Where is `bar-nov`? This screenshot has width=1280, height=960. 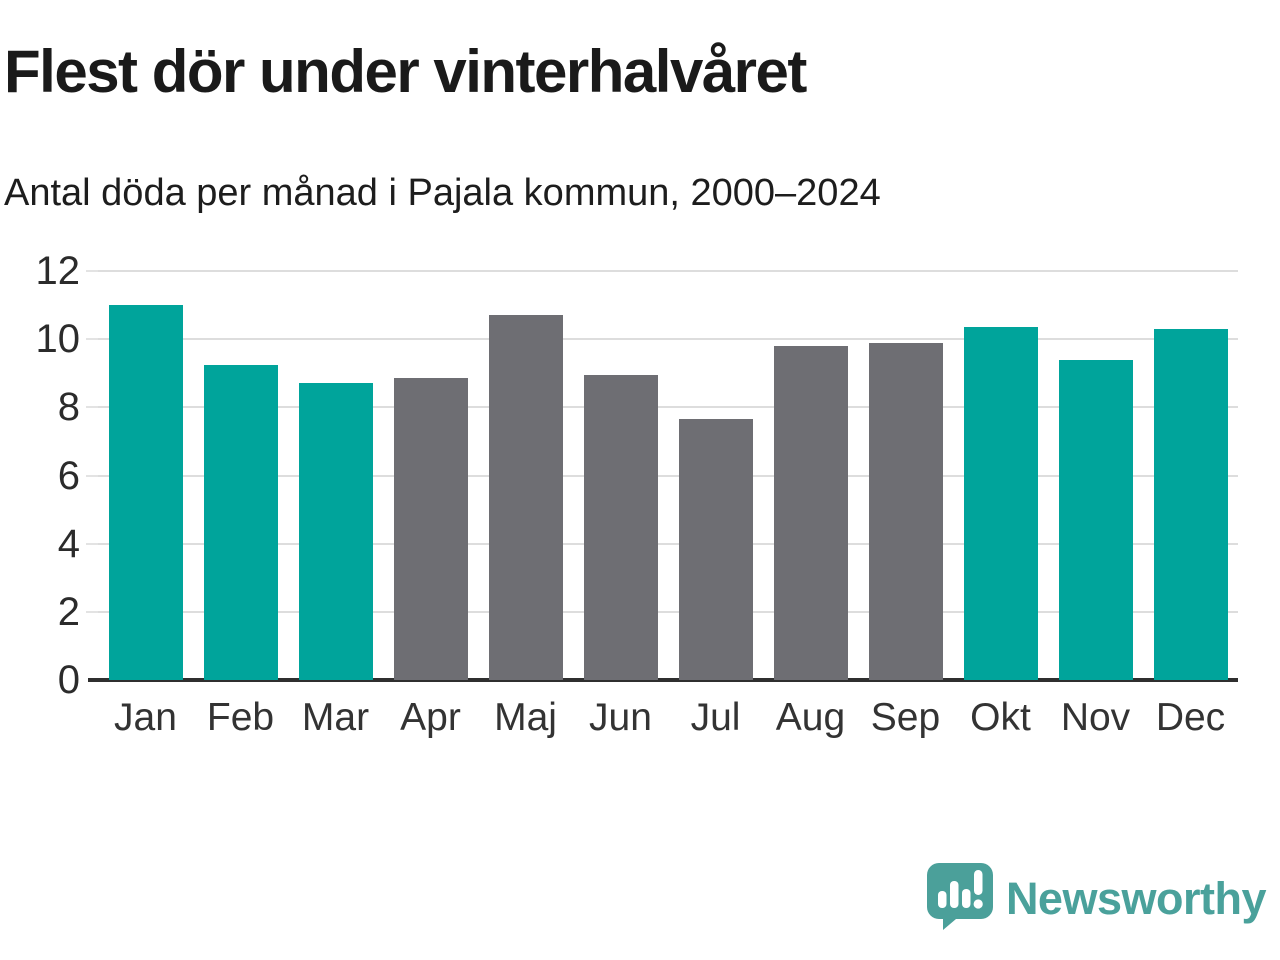 bar-nov is located at coordinates (1095, 519).